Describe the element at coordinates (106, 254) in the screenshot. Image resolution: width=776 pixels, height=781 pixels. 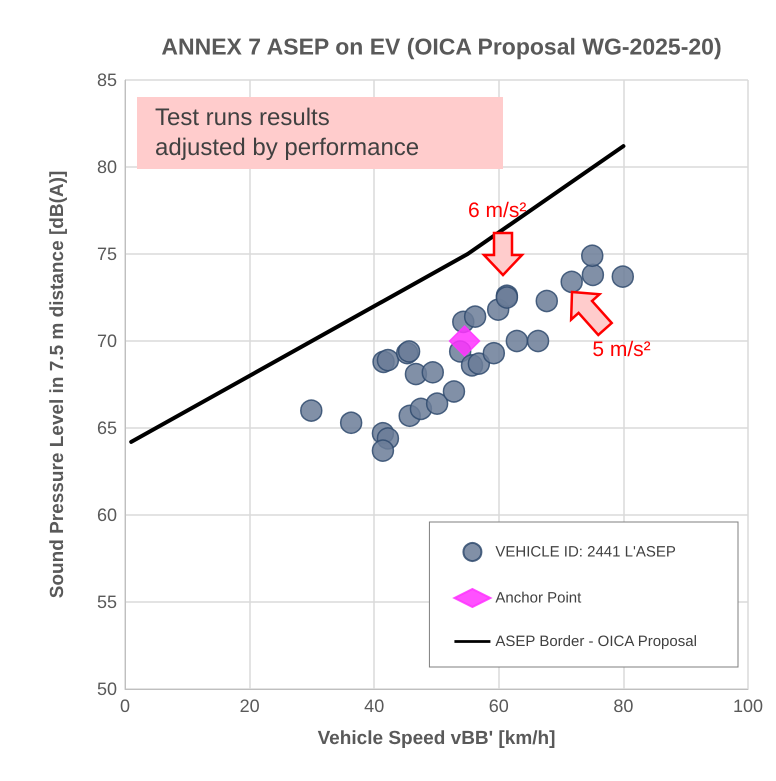
I see `y-tick-label: 75` at that location.